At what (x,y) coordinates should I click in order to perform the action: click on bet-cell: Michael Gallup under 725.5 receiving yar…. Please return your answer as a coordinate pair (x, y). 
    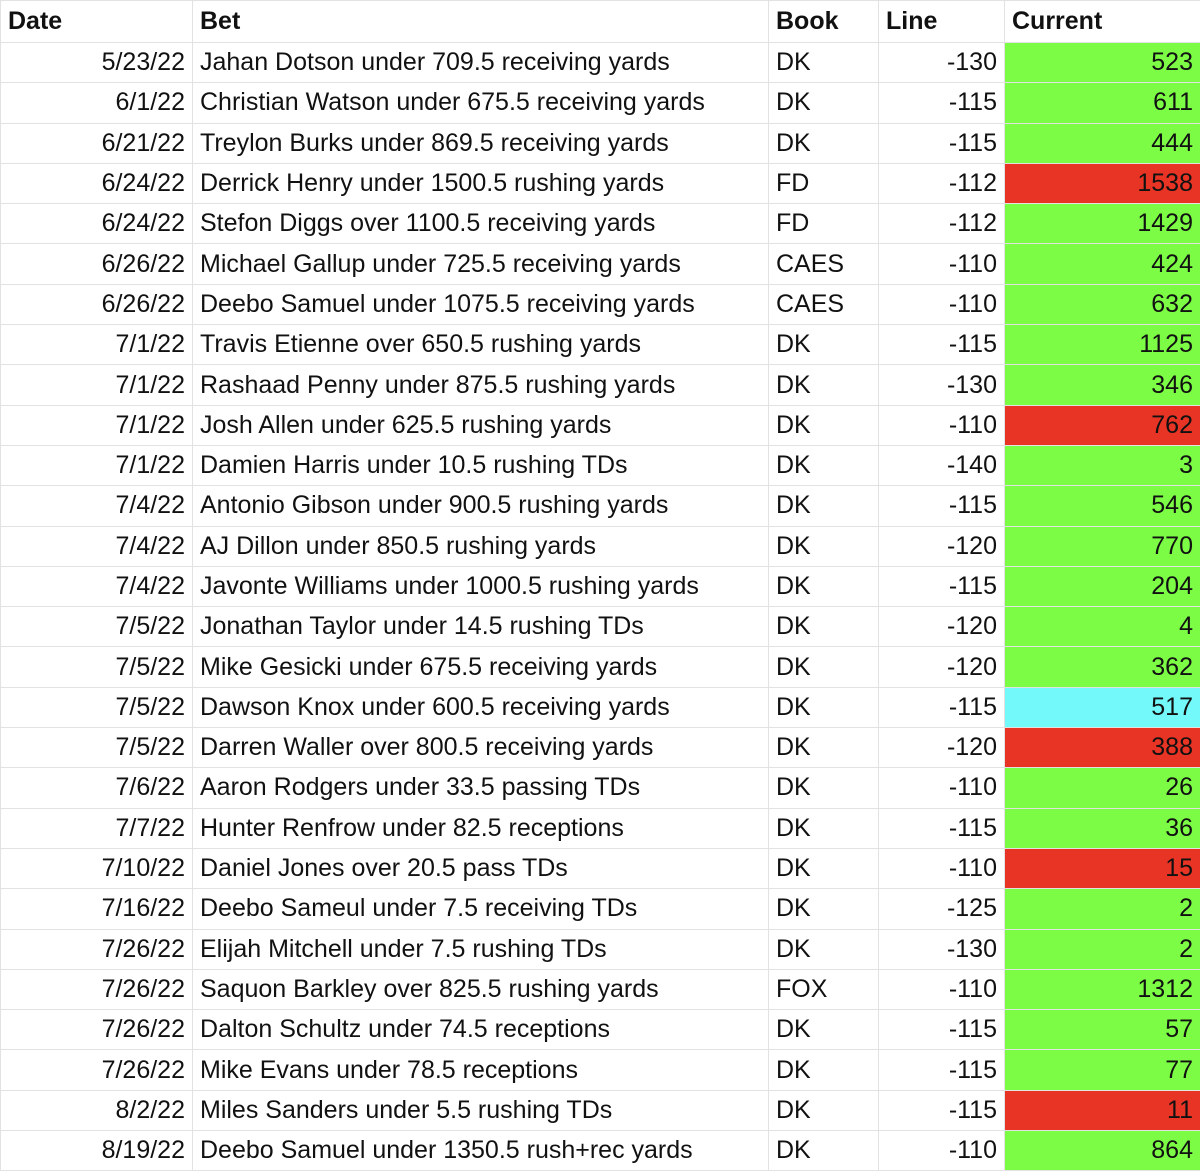
    Looking at the image, I should click on (480, 264).